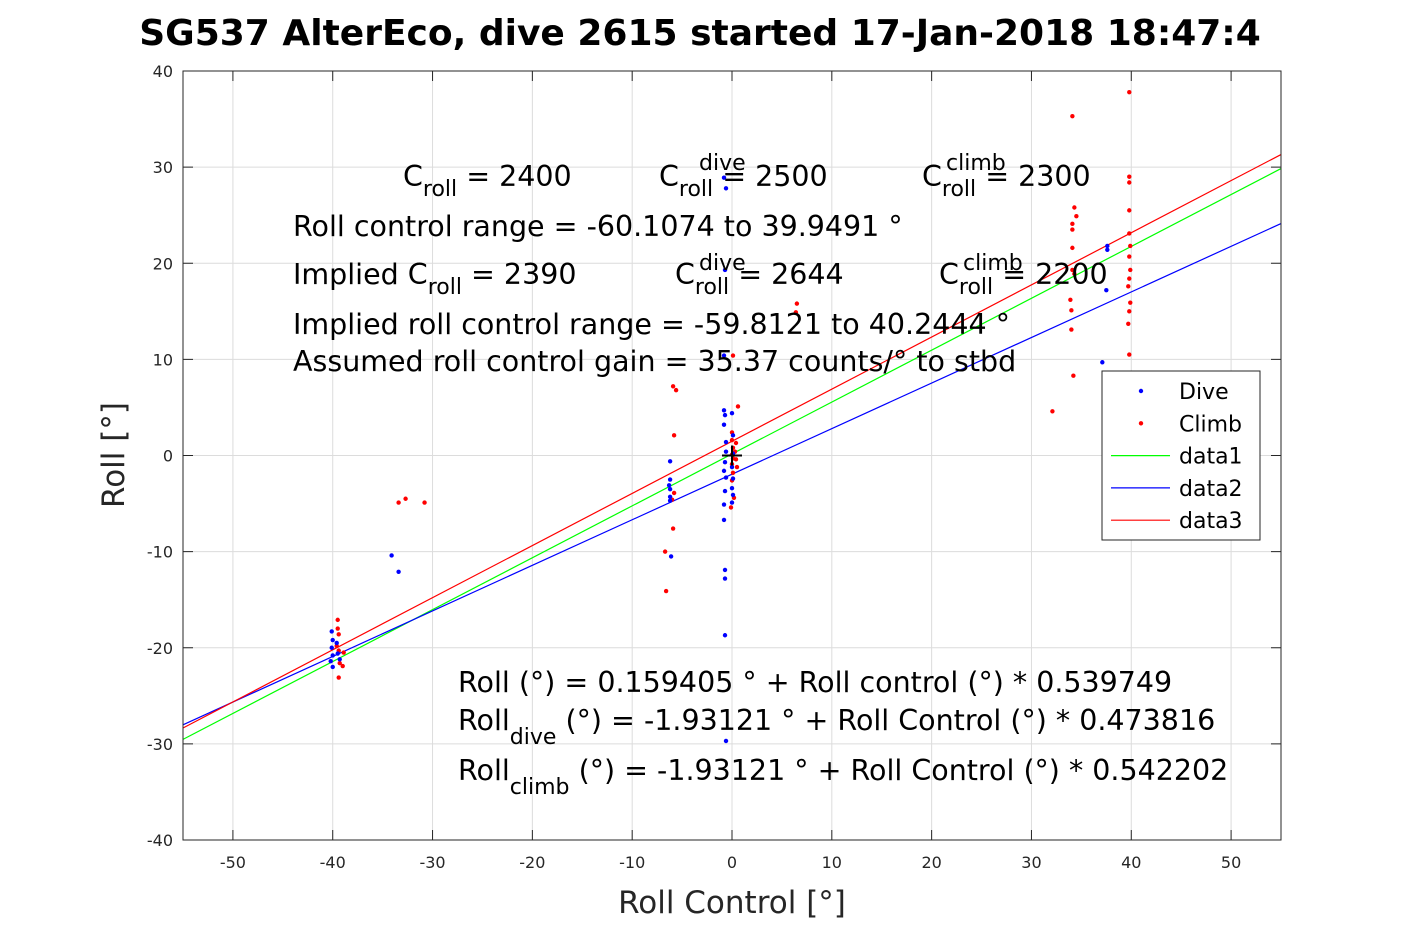 The image size is (1417, 945). Describe the element at coordinates (434, 279) in the screenshot. I see `implied-croll-annotation: Implied Croll = 2390` at that location.